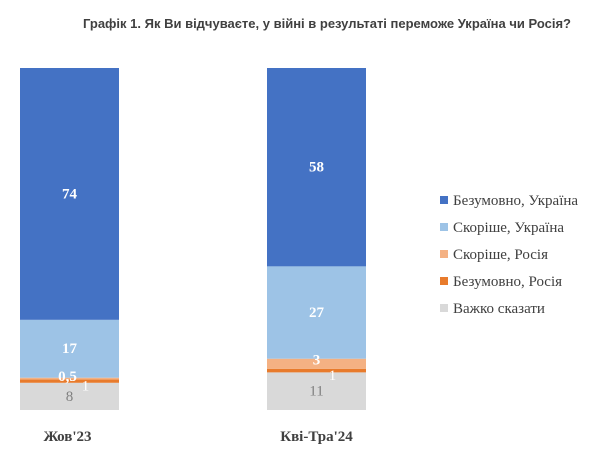  Describe the element at coordinates (444, 308) in the screenshot. I see `legend-swatch-важко-сказати` at that location.